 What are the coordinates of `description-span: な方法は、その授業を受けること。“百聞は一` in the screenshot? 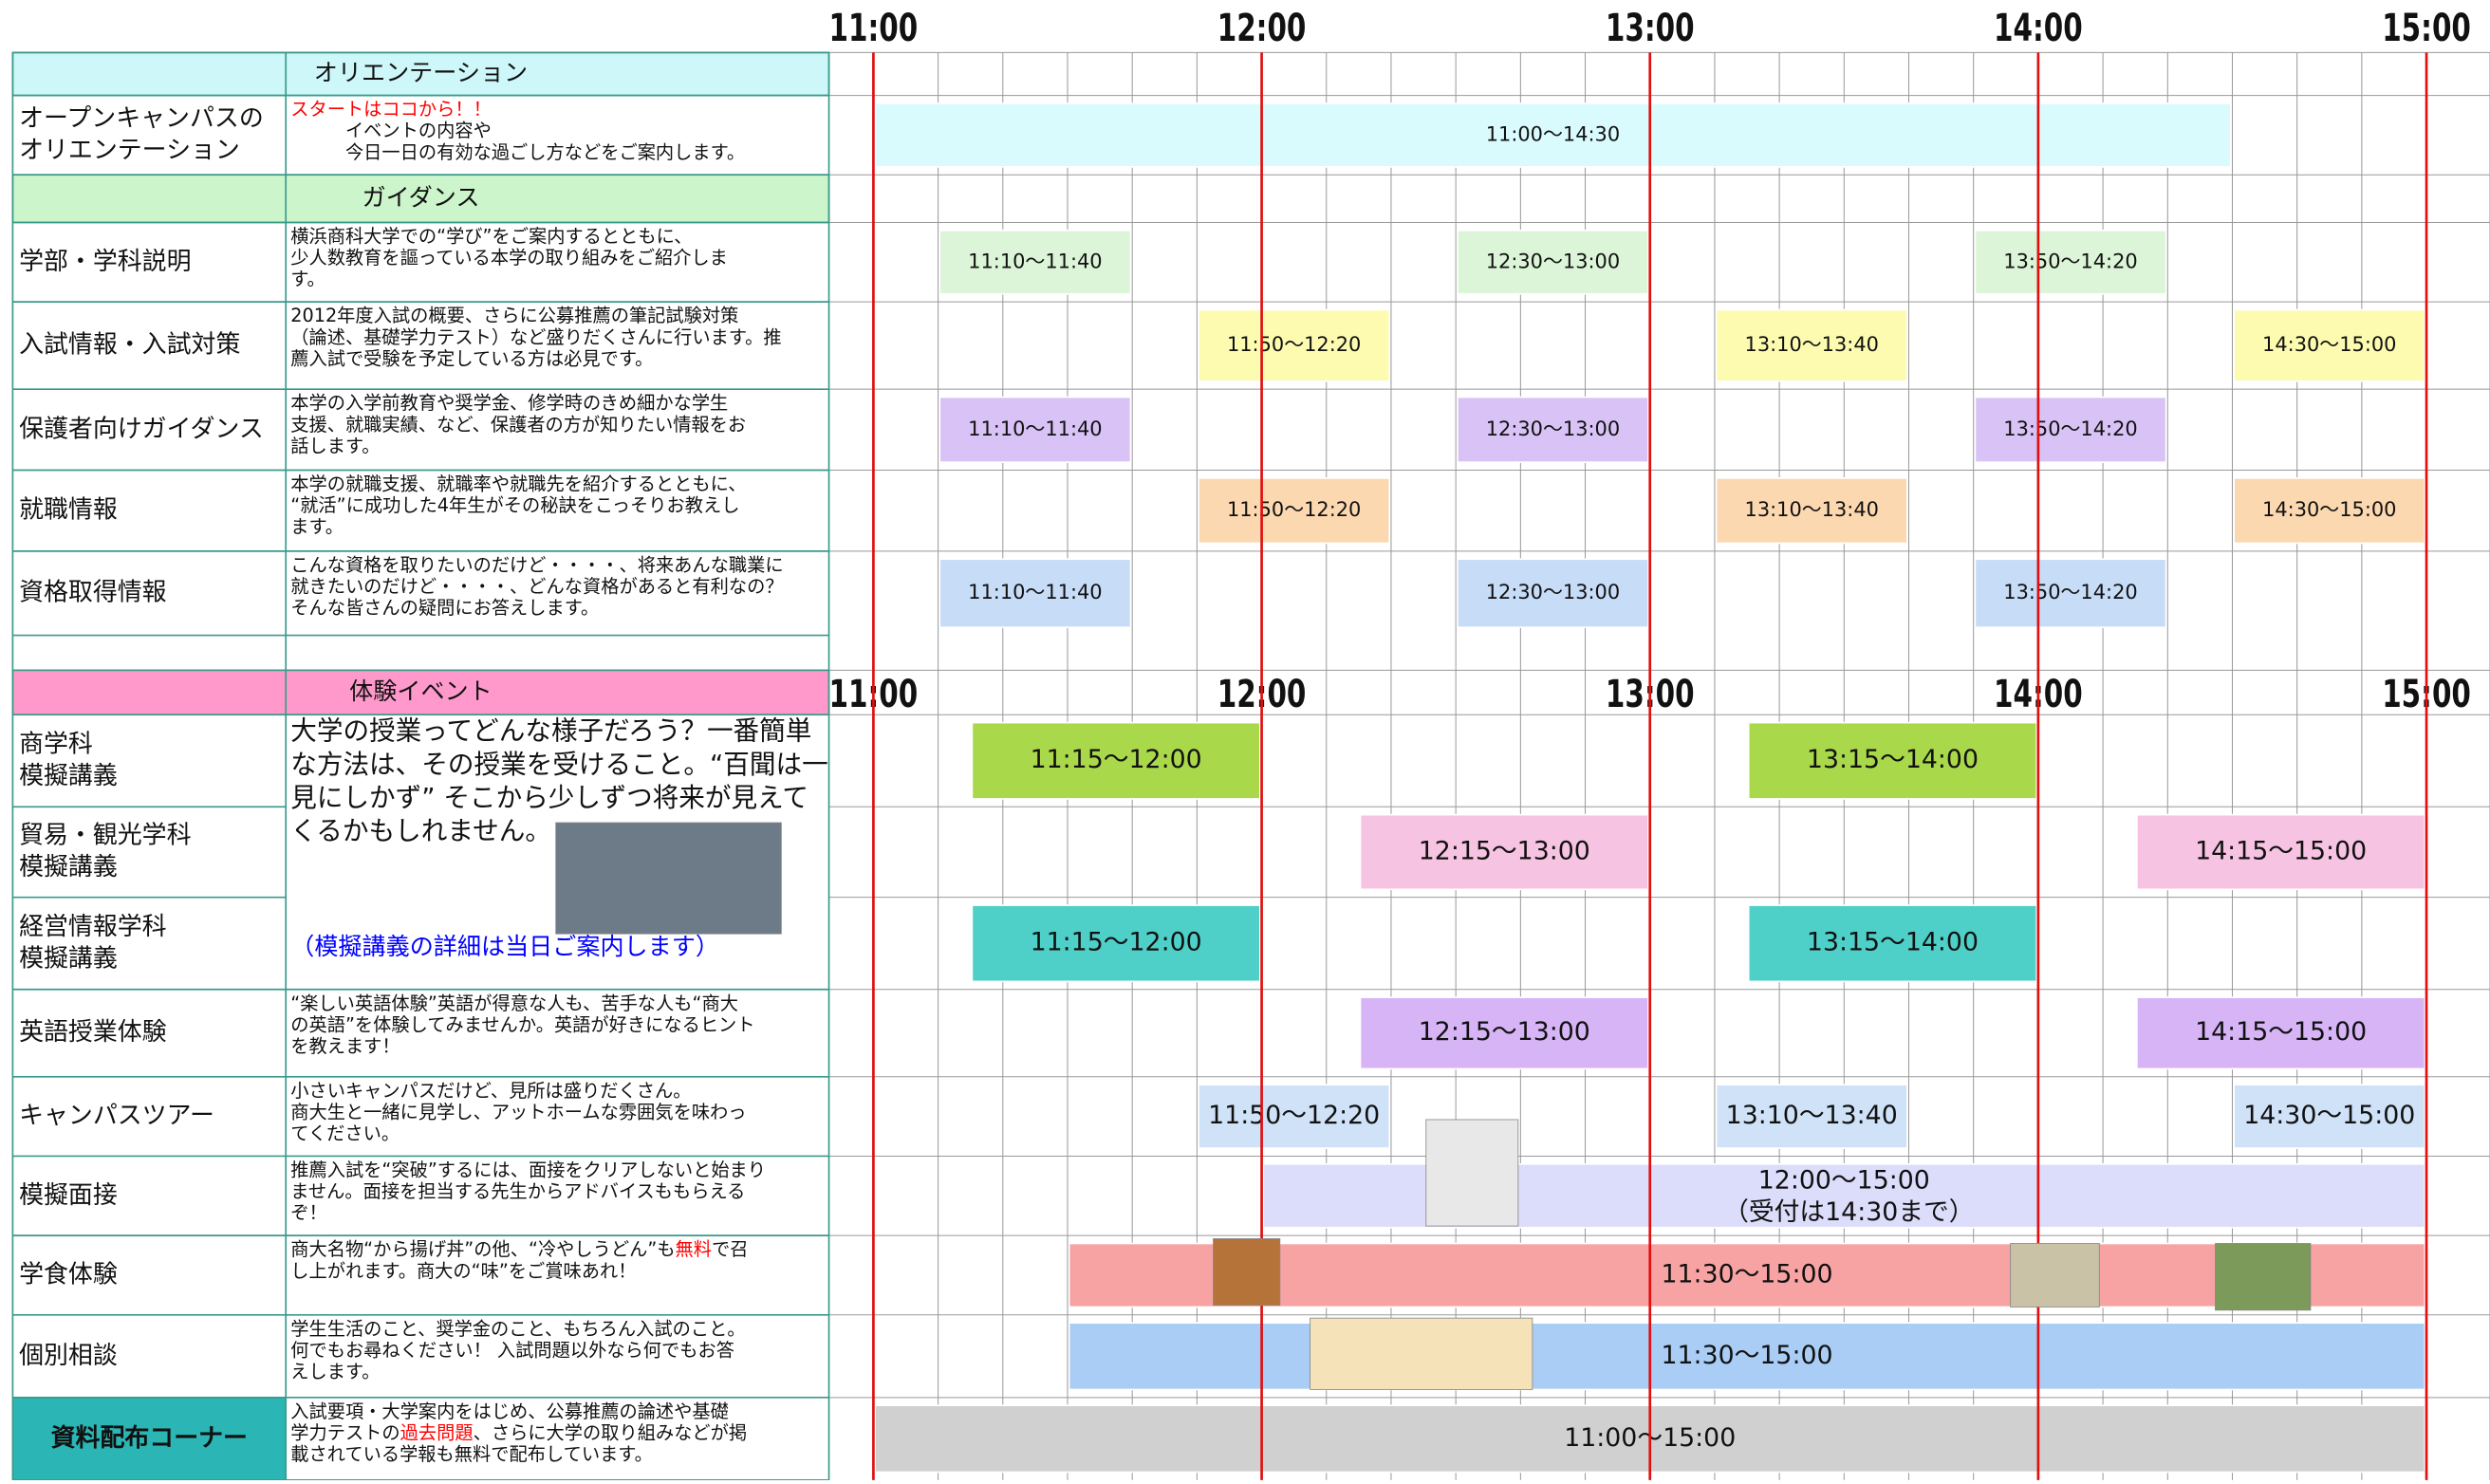 It's located at (559, 765).